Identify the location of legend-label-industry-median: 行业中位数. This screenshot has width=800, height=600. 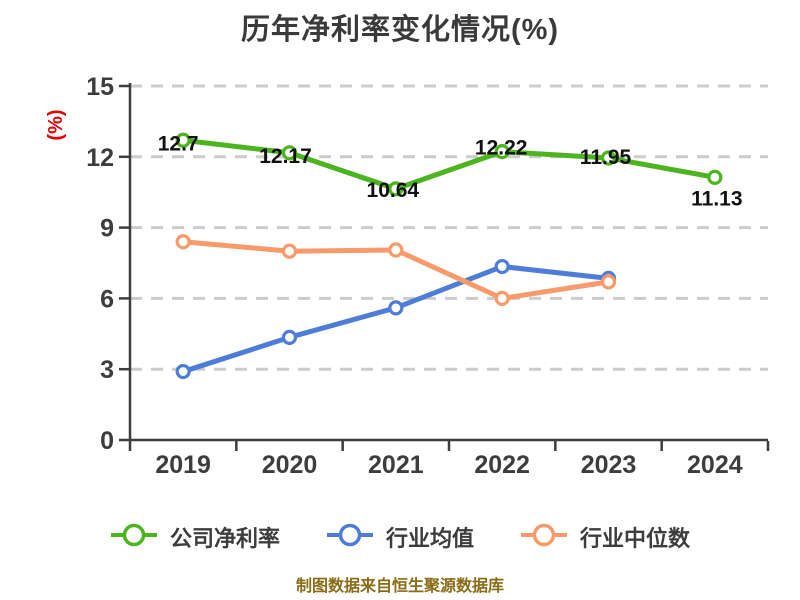
(635, 538).